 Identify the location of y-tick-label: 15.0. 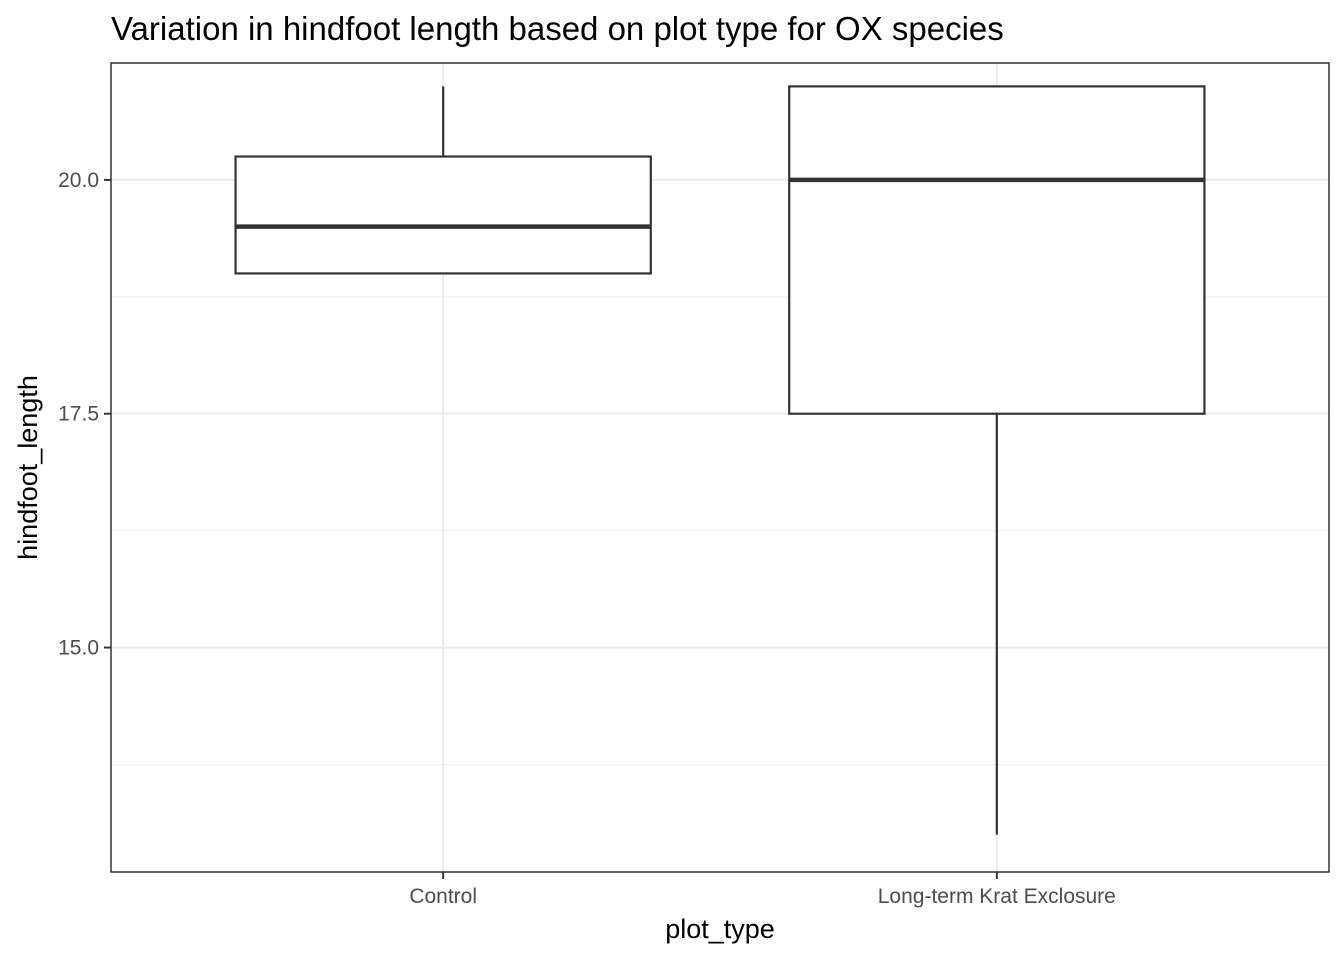
(78, 648).